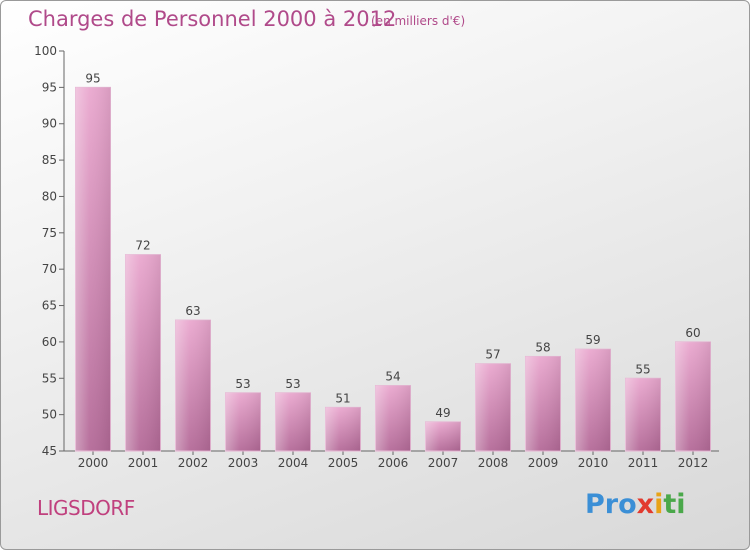  What do you see at coordinates (443, 463) in the screenshot?
I see `x-tick-label: 2007` at bounding box center [443, 463].